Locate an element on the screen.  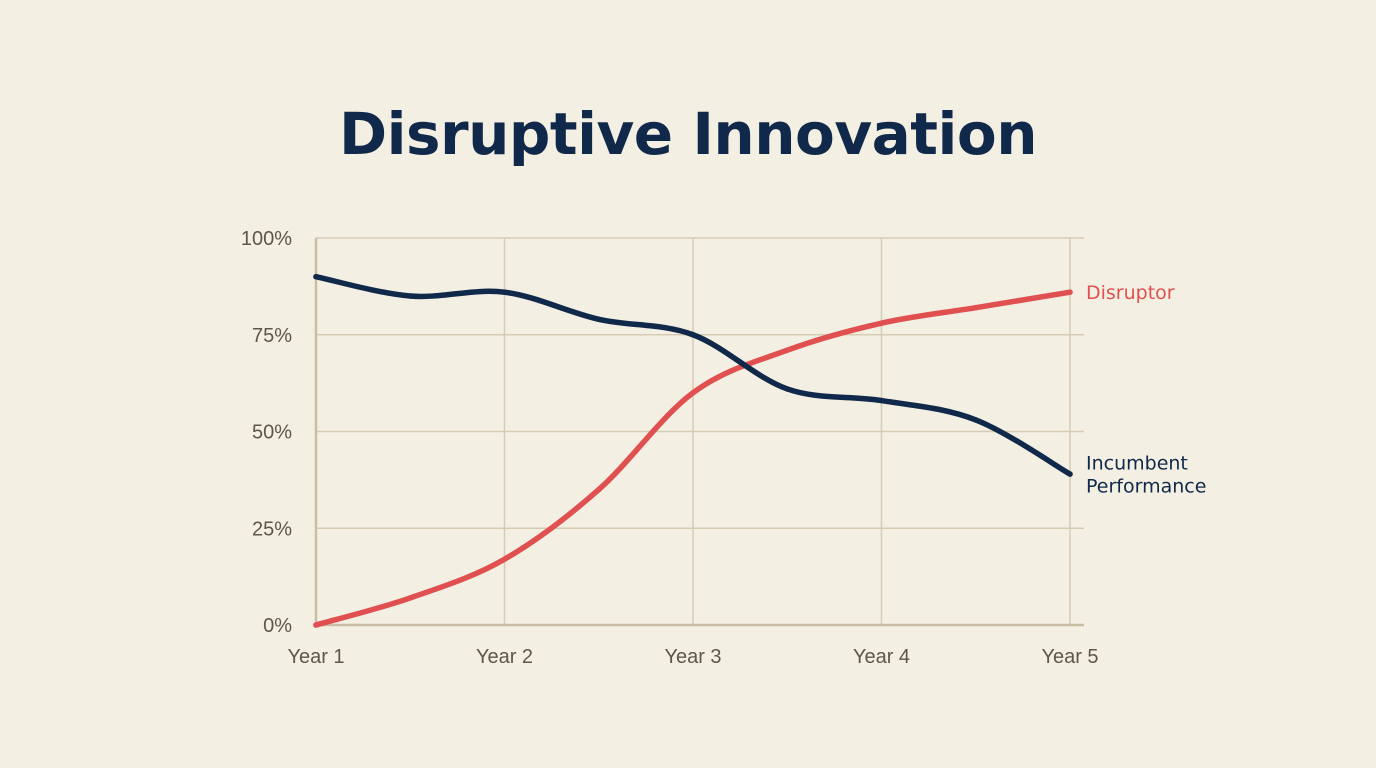
series-label-incumbent-performance: Incumbent Performance is located at coordinates (1146, 475).